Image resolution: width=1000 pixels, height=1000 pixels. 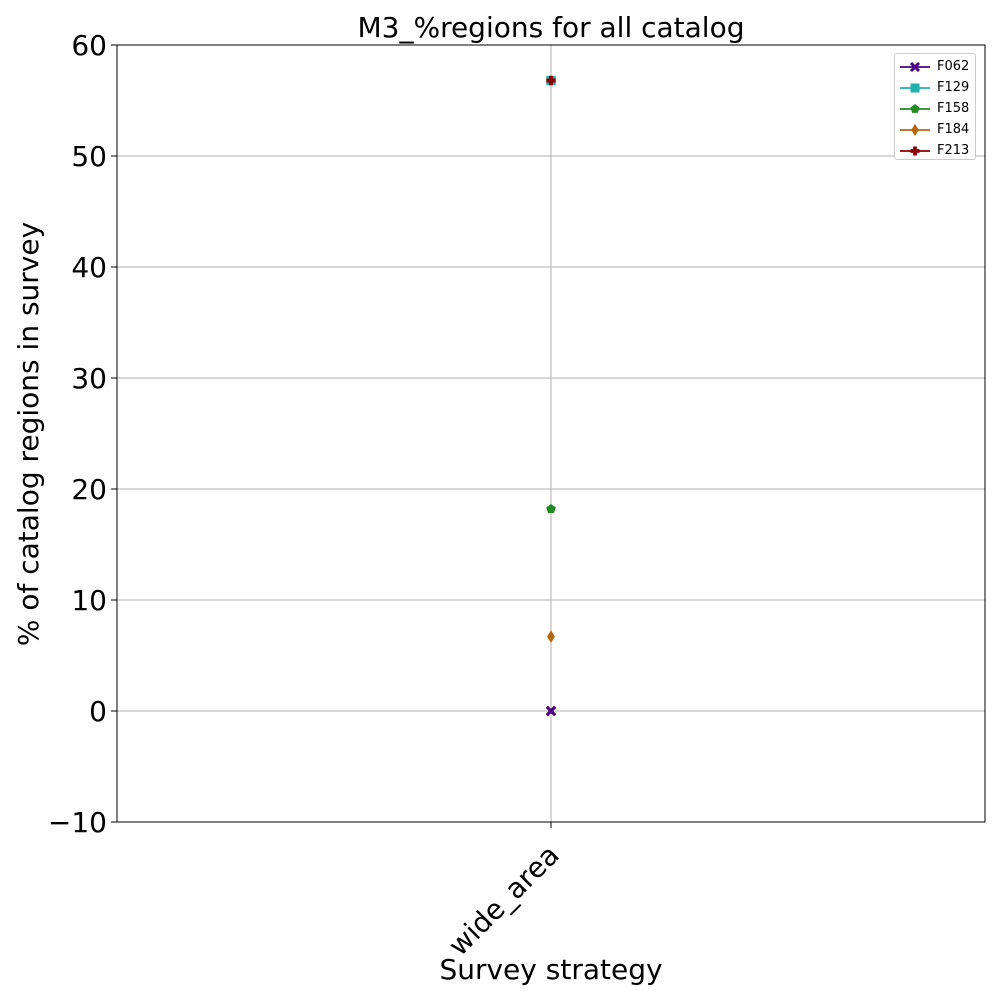 What do you see at coordinates (953, 66) in the screenshot?
I see `legend-label: F062` at bounding box center [953, 66].